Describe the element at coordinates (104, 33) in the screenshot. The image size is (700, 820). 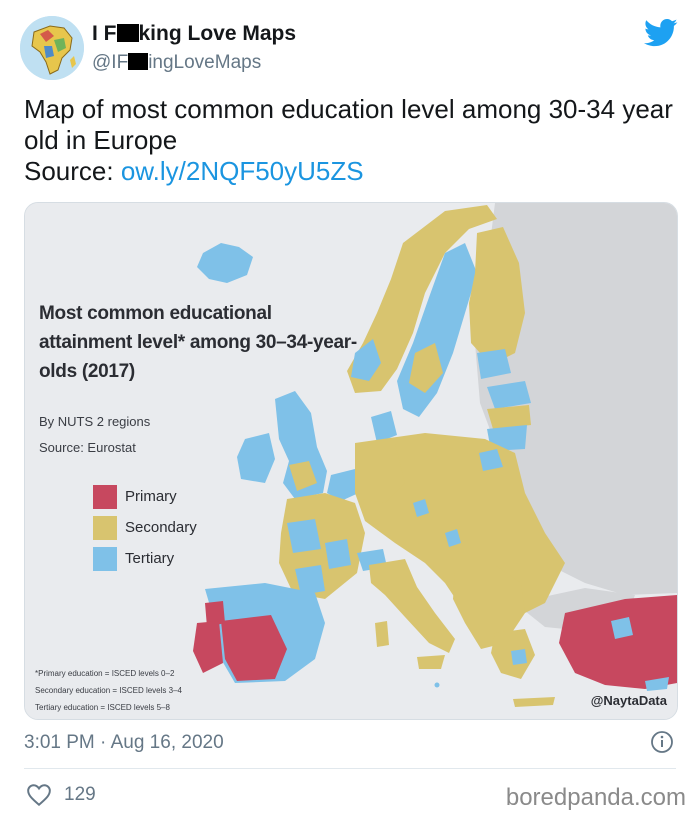
I see `display-name-start: I F` at that location.